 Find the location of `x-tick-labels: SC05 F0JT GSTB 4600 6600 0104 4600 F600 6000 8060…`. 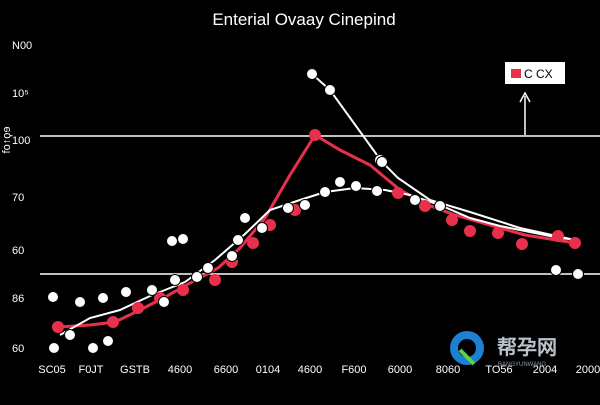

x-tick-labels: SC05 F0JT GSTB 4600 6600 0104 4600 F600 6000 8060… is located at coordinates (319, 370).